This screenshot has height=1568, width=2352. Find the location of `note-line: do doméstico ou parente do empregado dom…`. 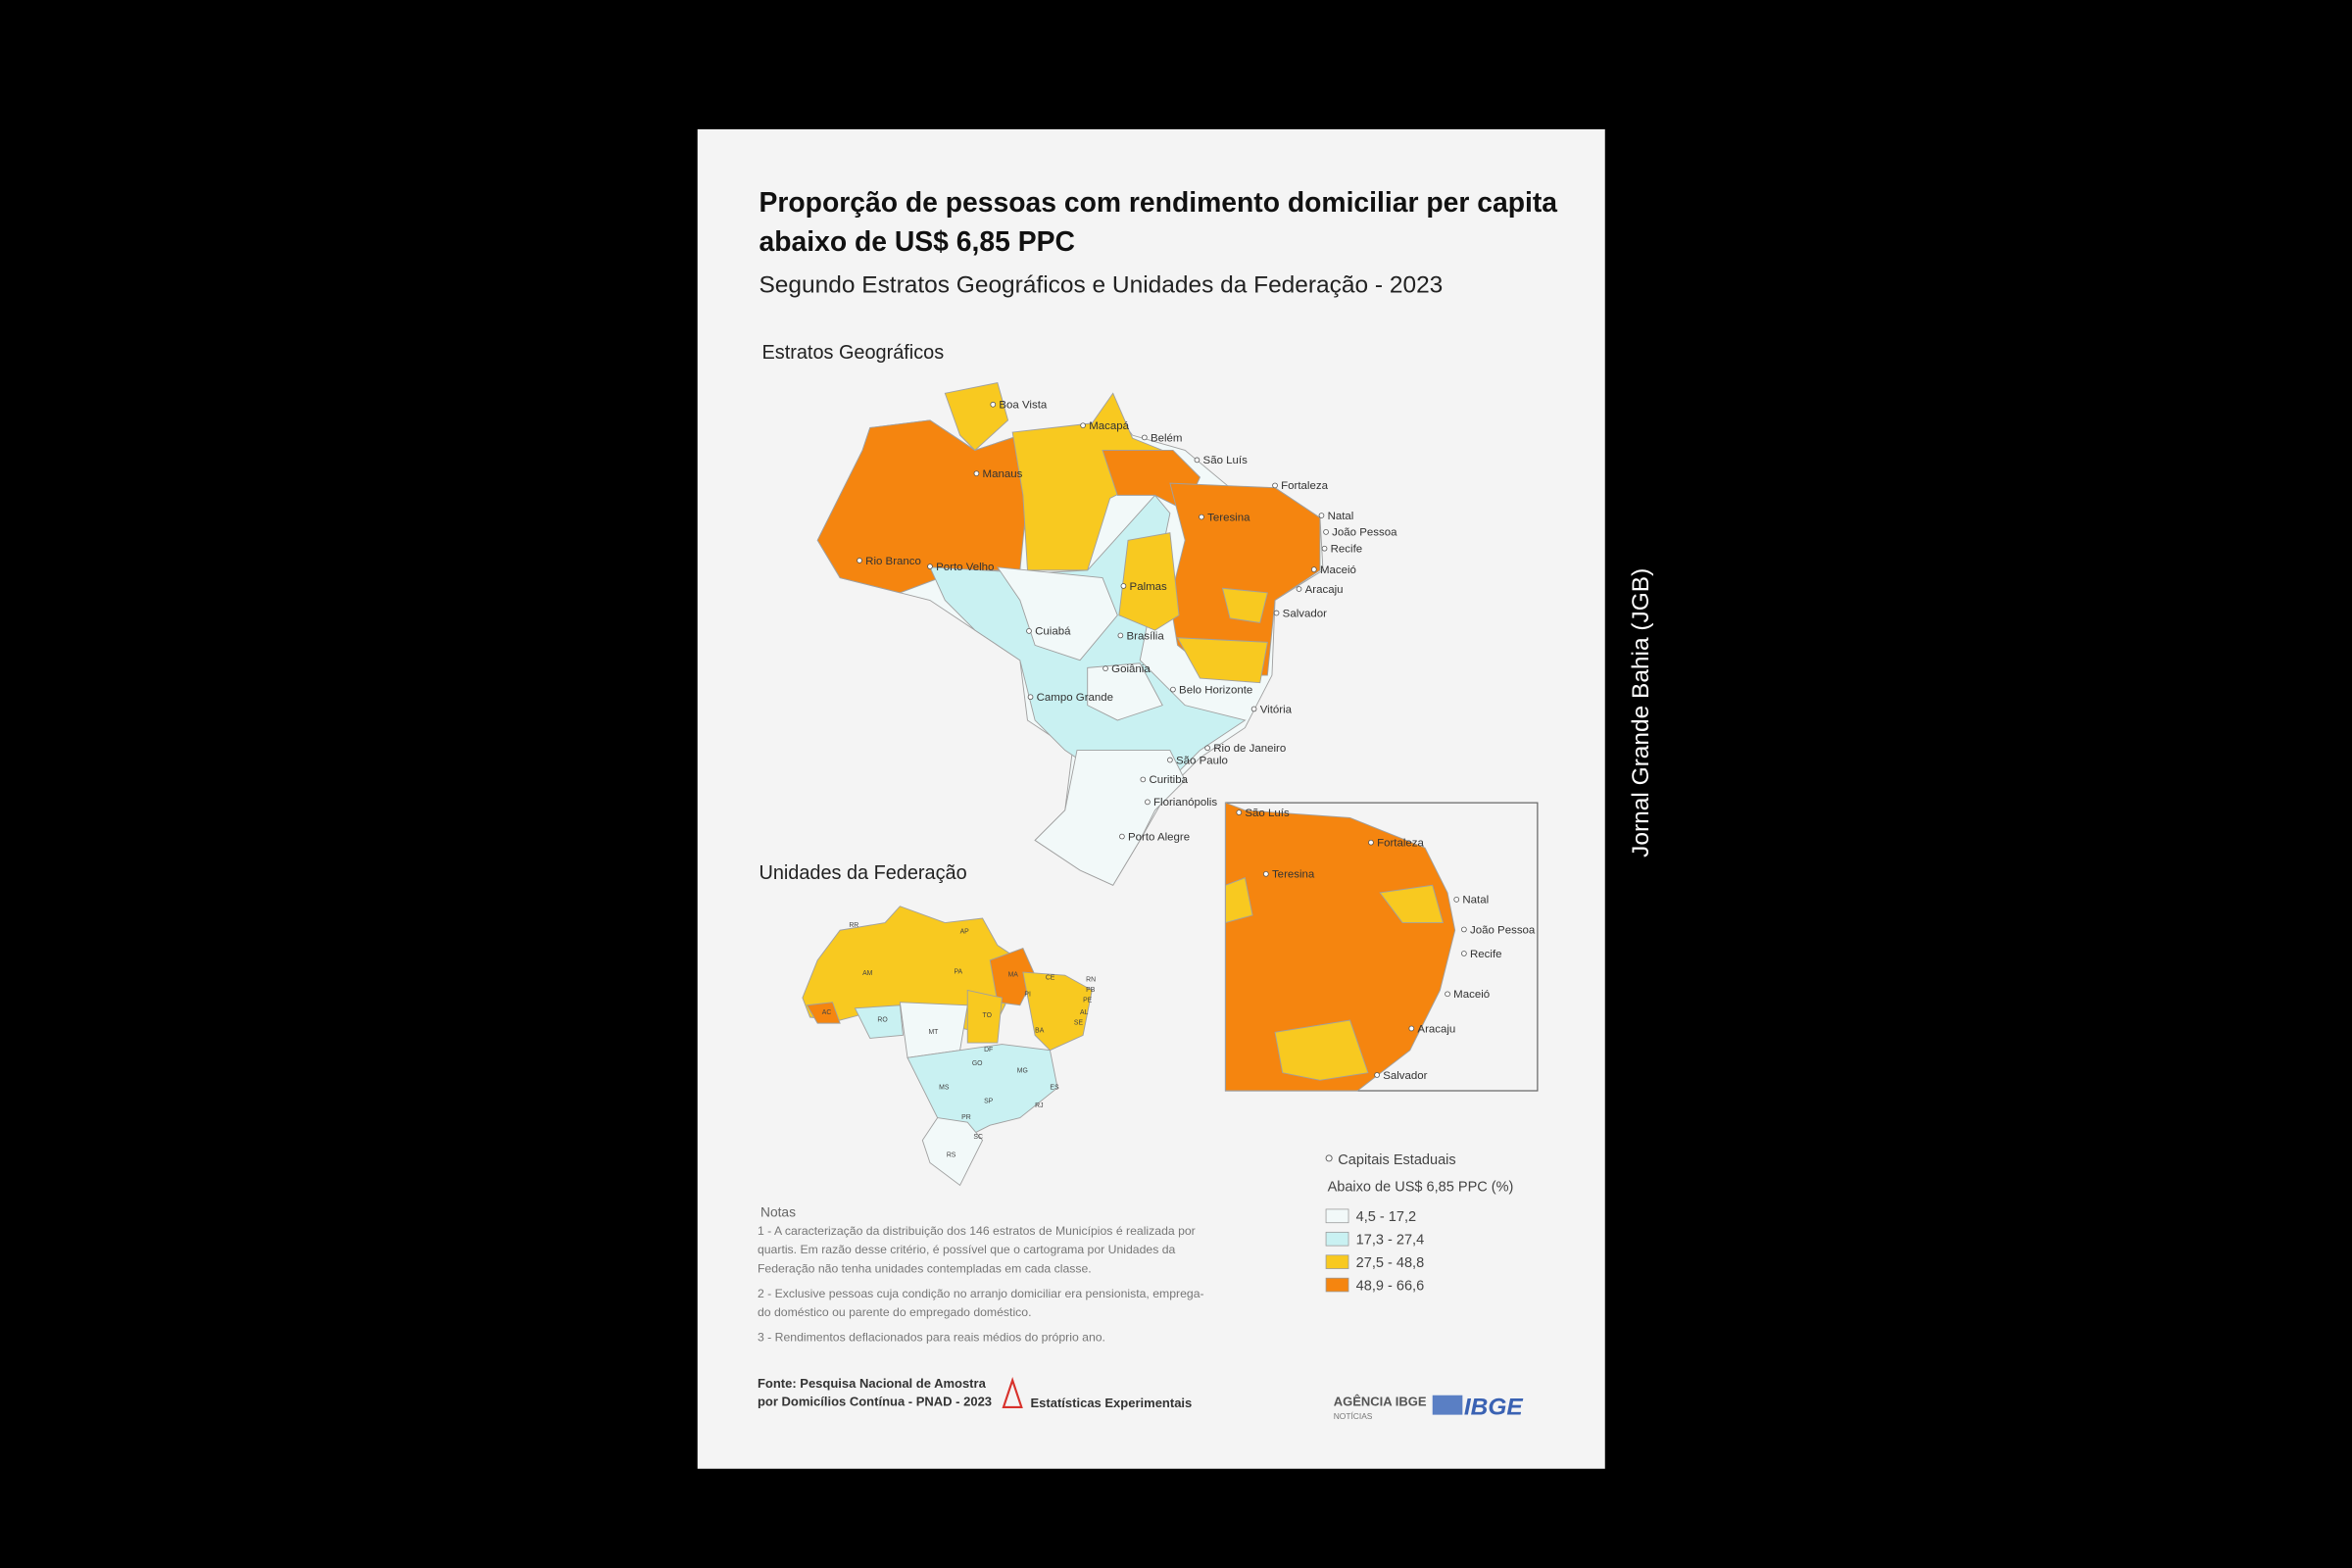

note-line: do doméstico ou parente do empregado dom… is located at coordinates (895, 1312).